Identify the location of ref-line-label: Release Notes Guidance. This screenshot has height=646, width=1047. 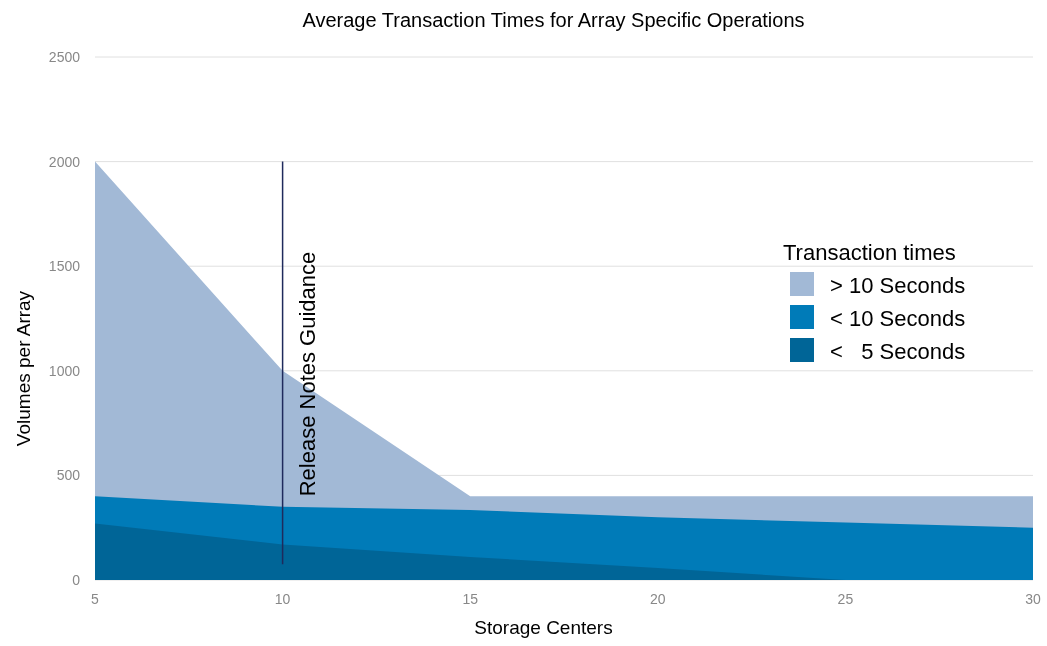
(307, 374).